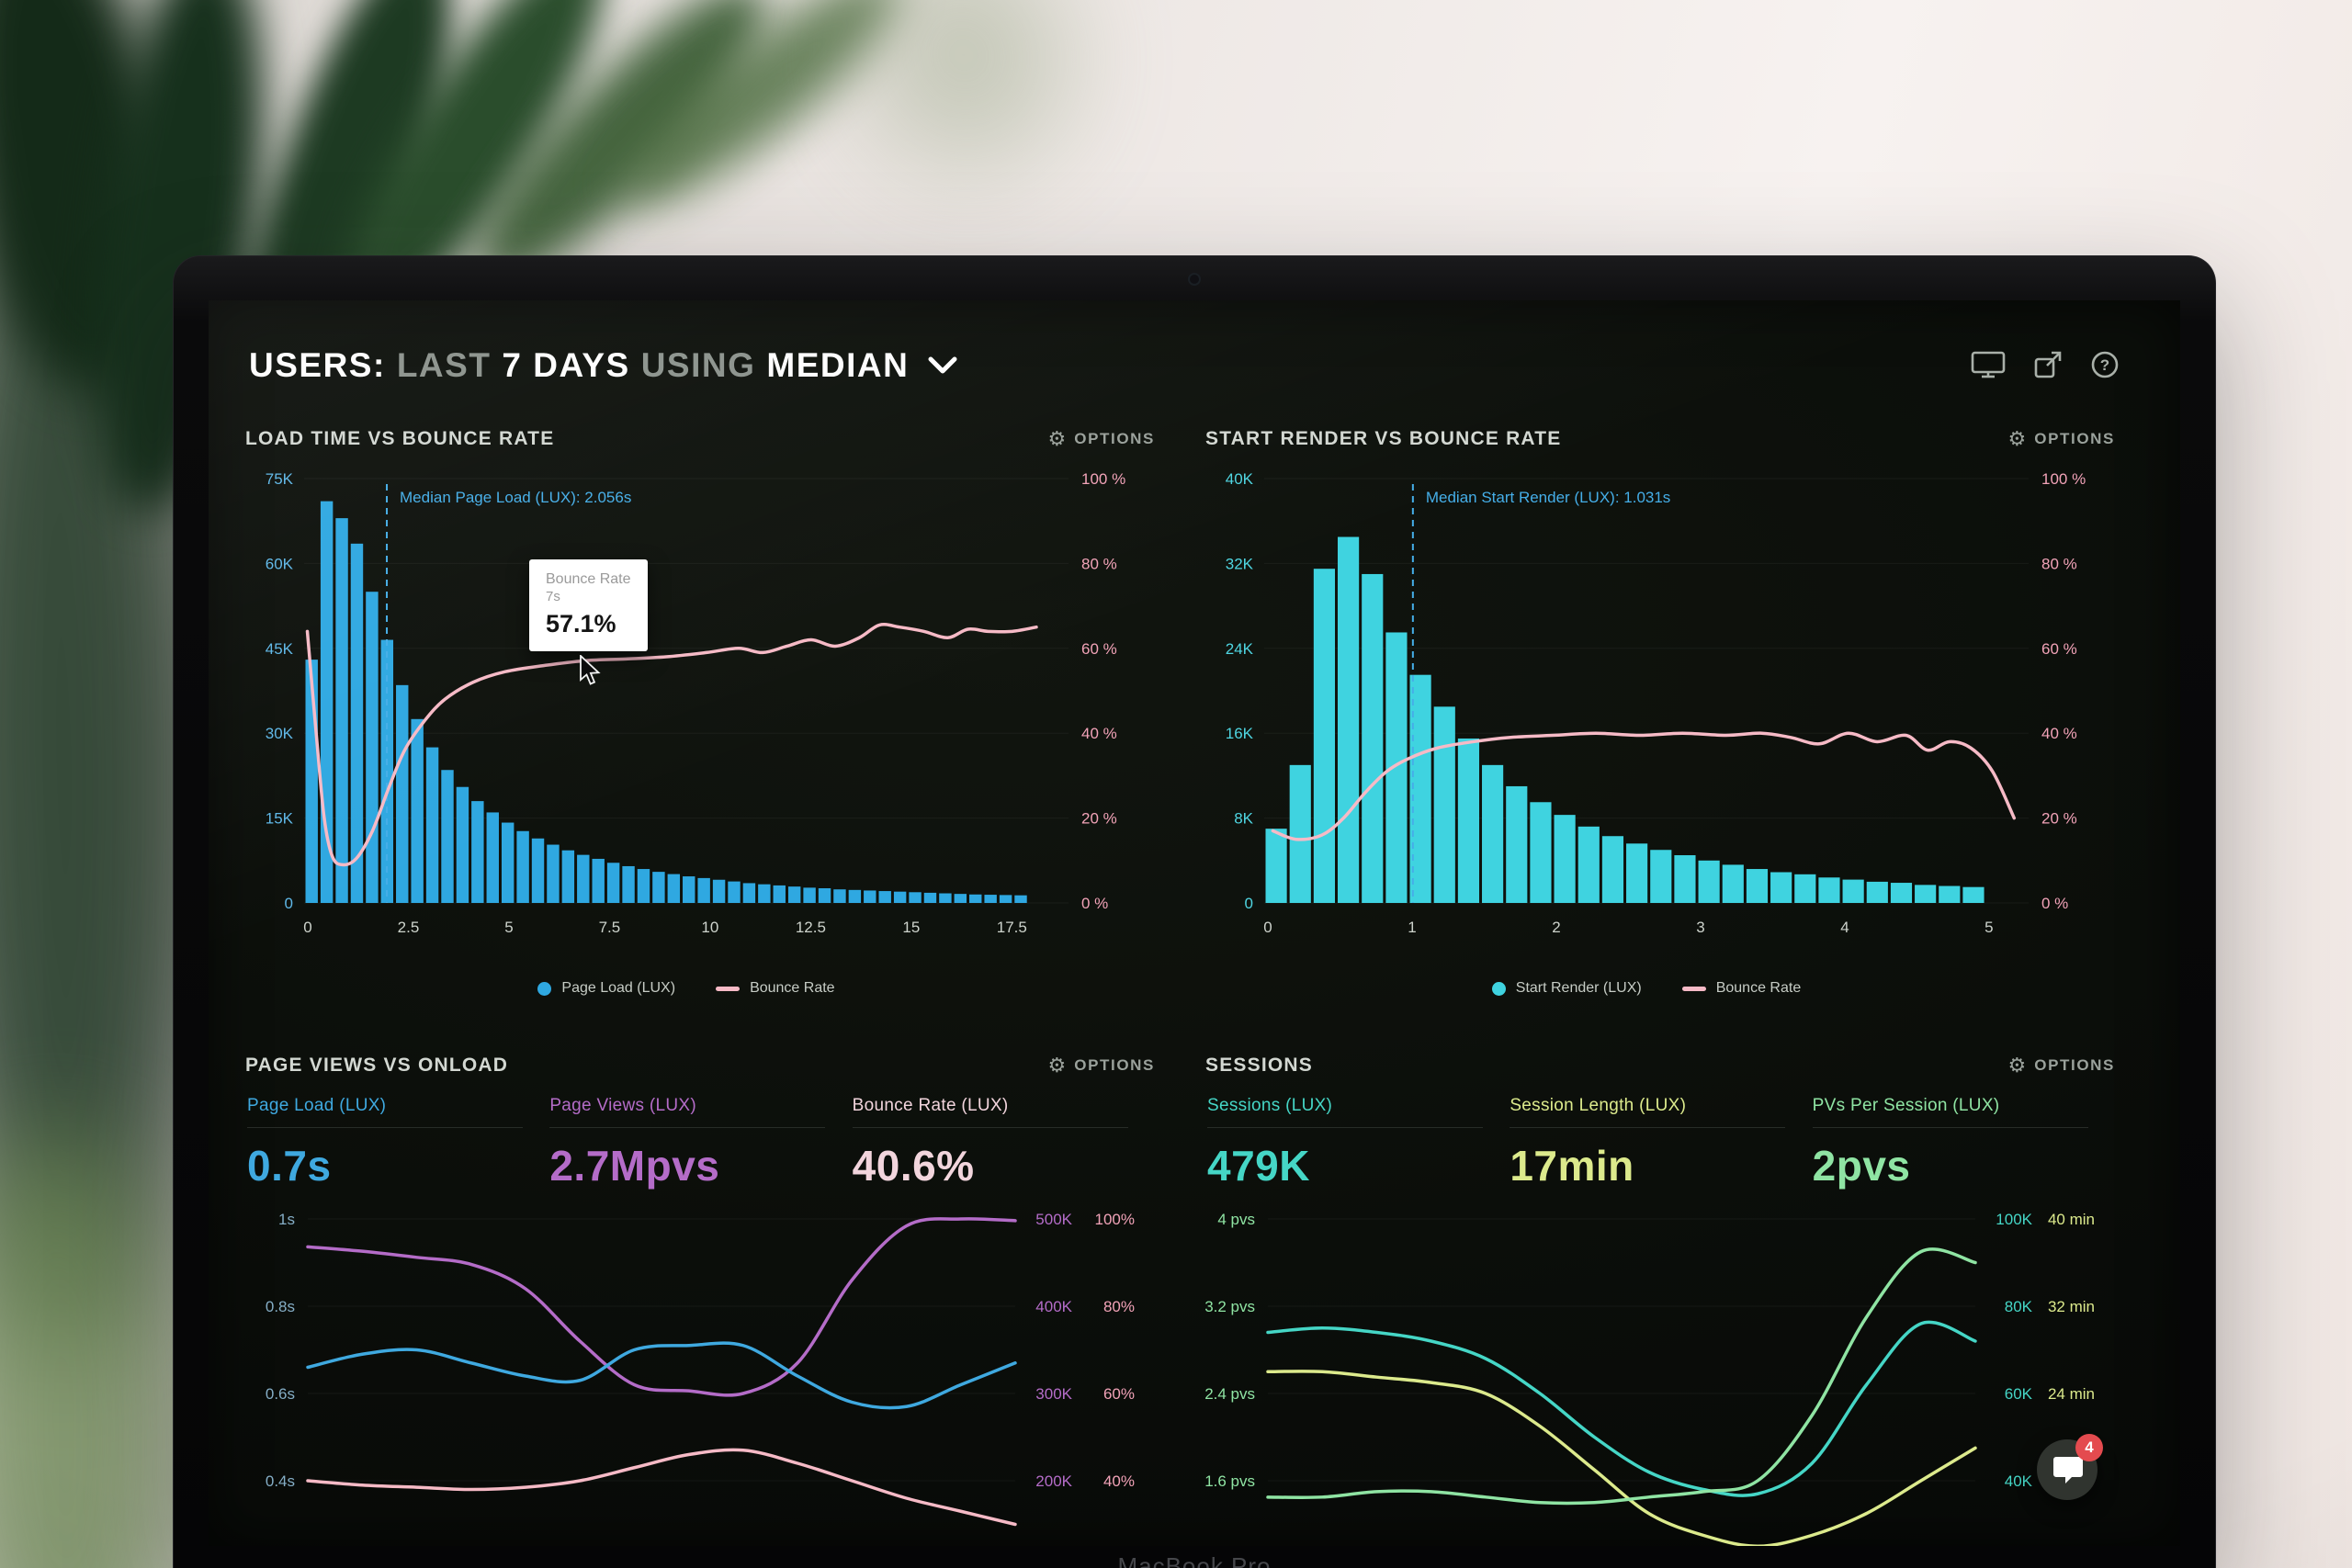  Describe the element at coordinates (1236, 1220) in the screenshot. I see `left-axis-tick: 4 pvs` at that location.